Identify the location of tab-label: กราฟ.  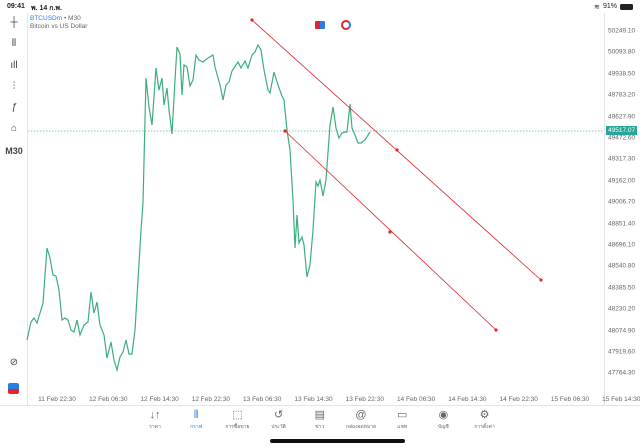
(196, 427).